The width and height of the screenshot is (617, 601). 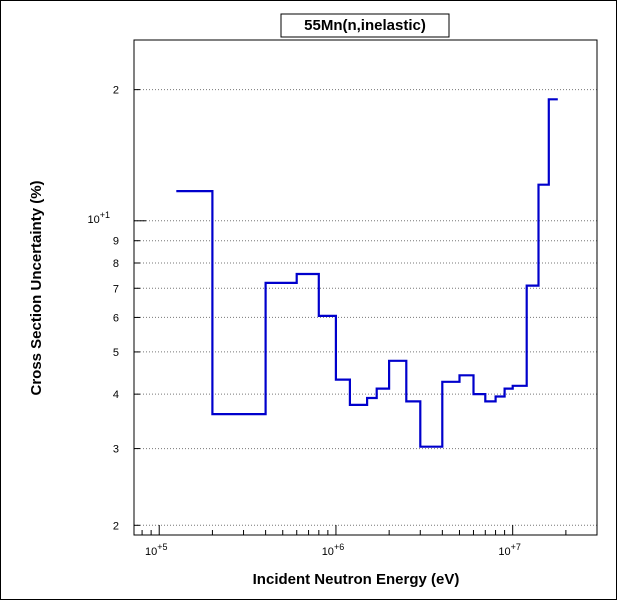 What do you see at coordinates (36, 287) in the screenshot?
I see `y-axis-title: Cross Section Uncertainty (%)` at bounding box center [36, 287].